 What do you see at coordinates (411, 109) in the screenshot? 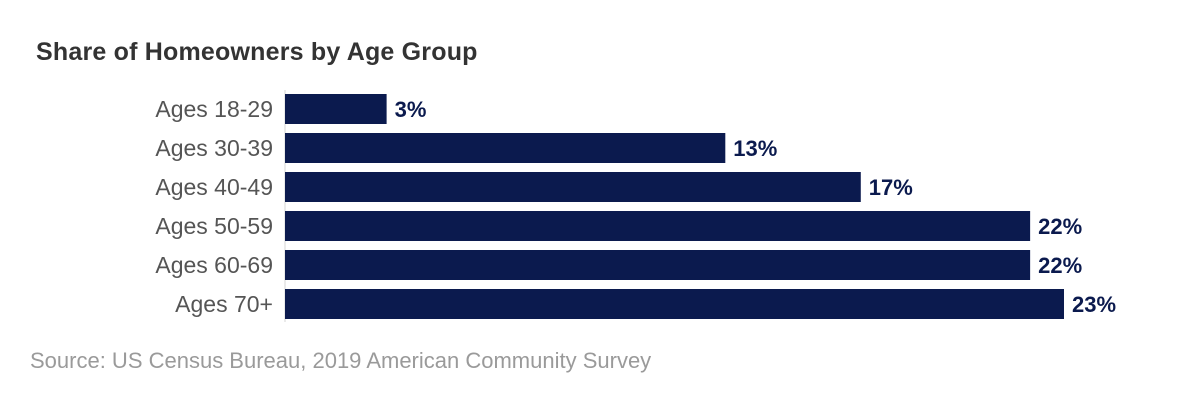
I see `value-label: 3%` at bounding box center [411, 109].